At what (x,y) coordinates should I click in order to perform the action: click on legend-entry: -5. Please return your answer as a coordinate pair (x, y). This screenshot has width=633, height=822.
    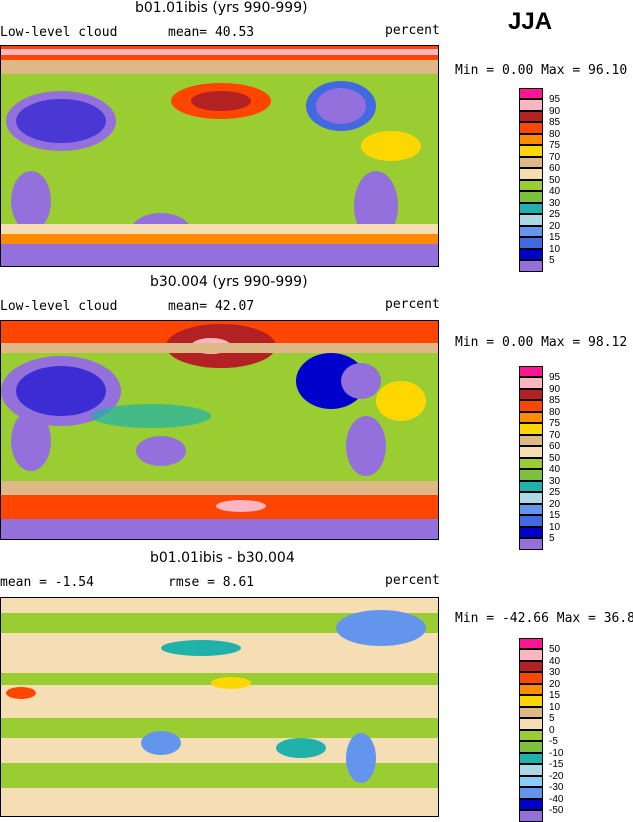
    Looking at the image, I should click on (541, 736).